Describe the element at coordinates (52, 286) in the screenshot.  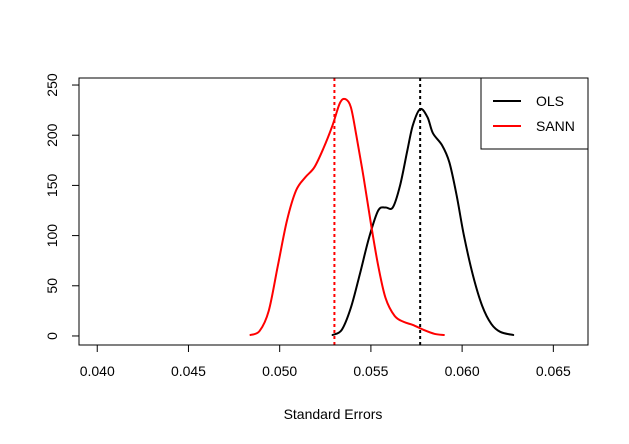
I see `y-tick-label: 50` at that location.